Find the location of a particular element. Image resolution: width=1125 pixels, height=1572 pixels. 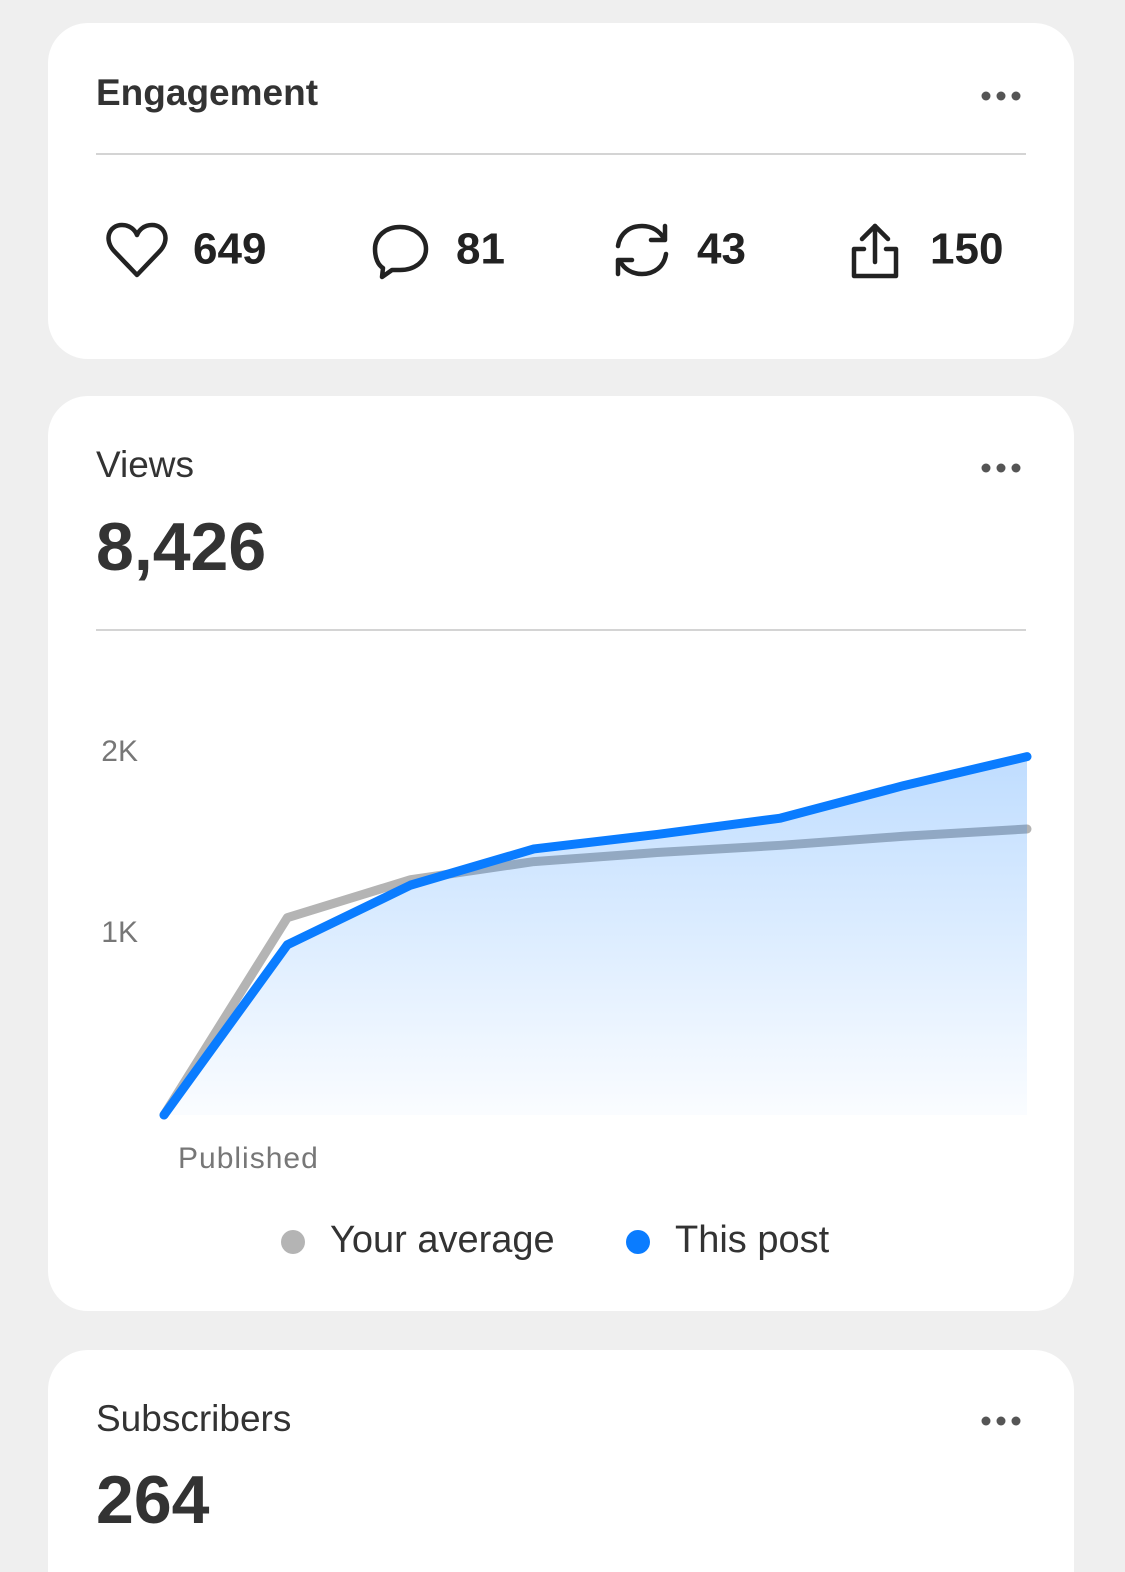

repost-count: 43 is located at coordinates (721, 249).